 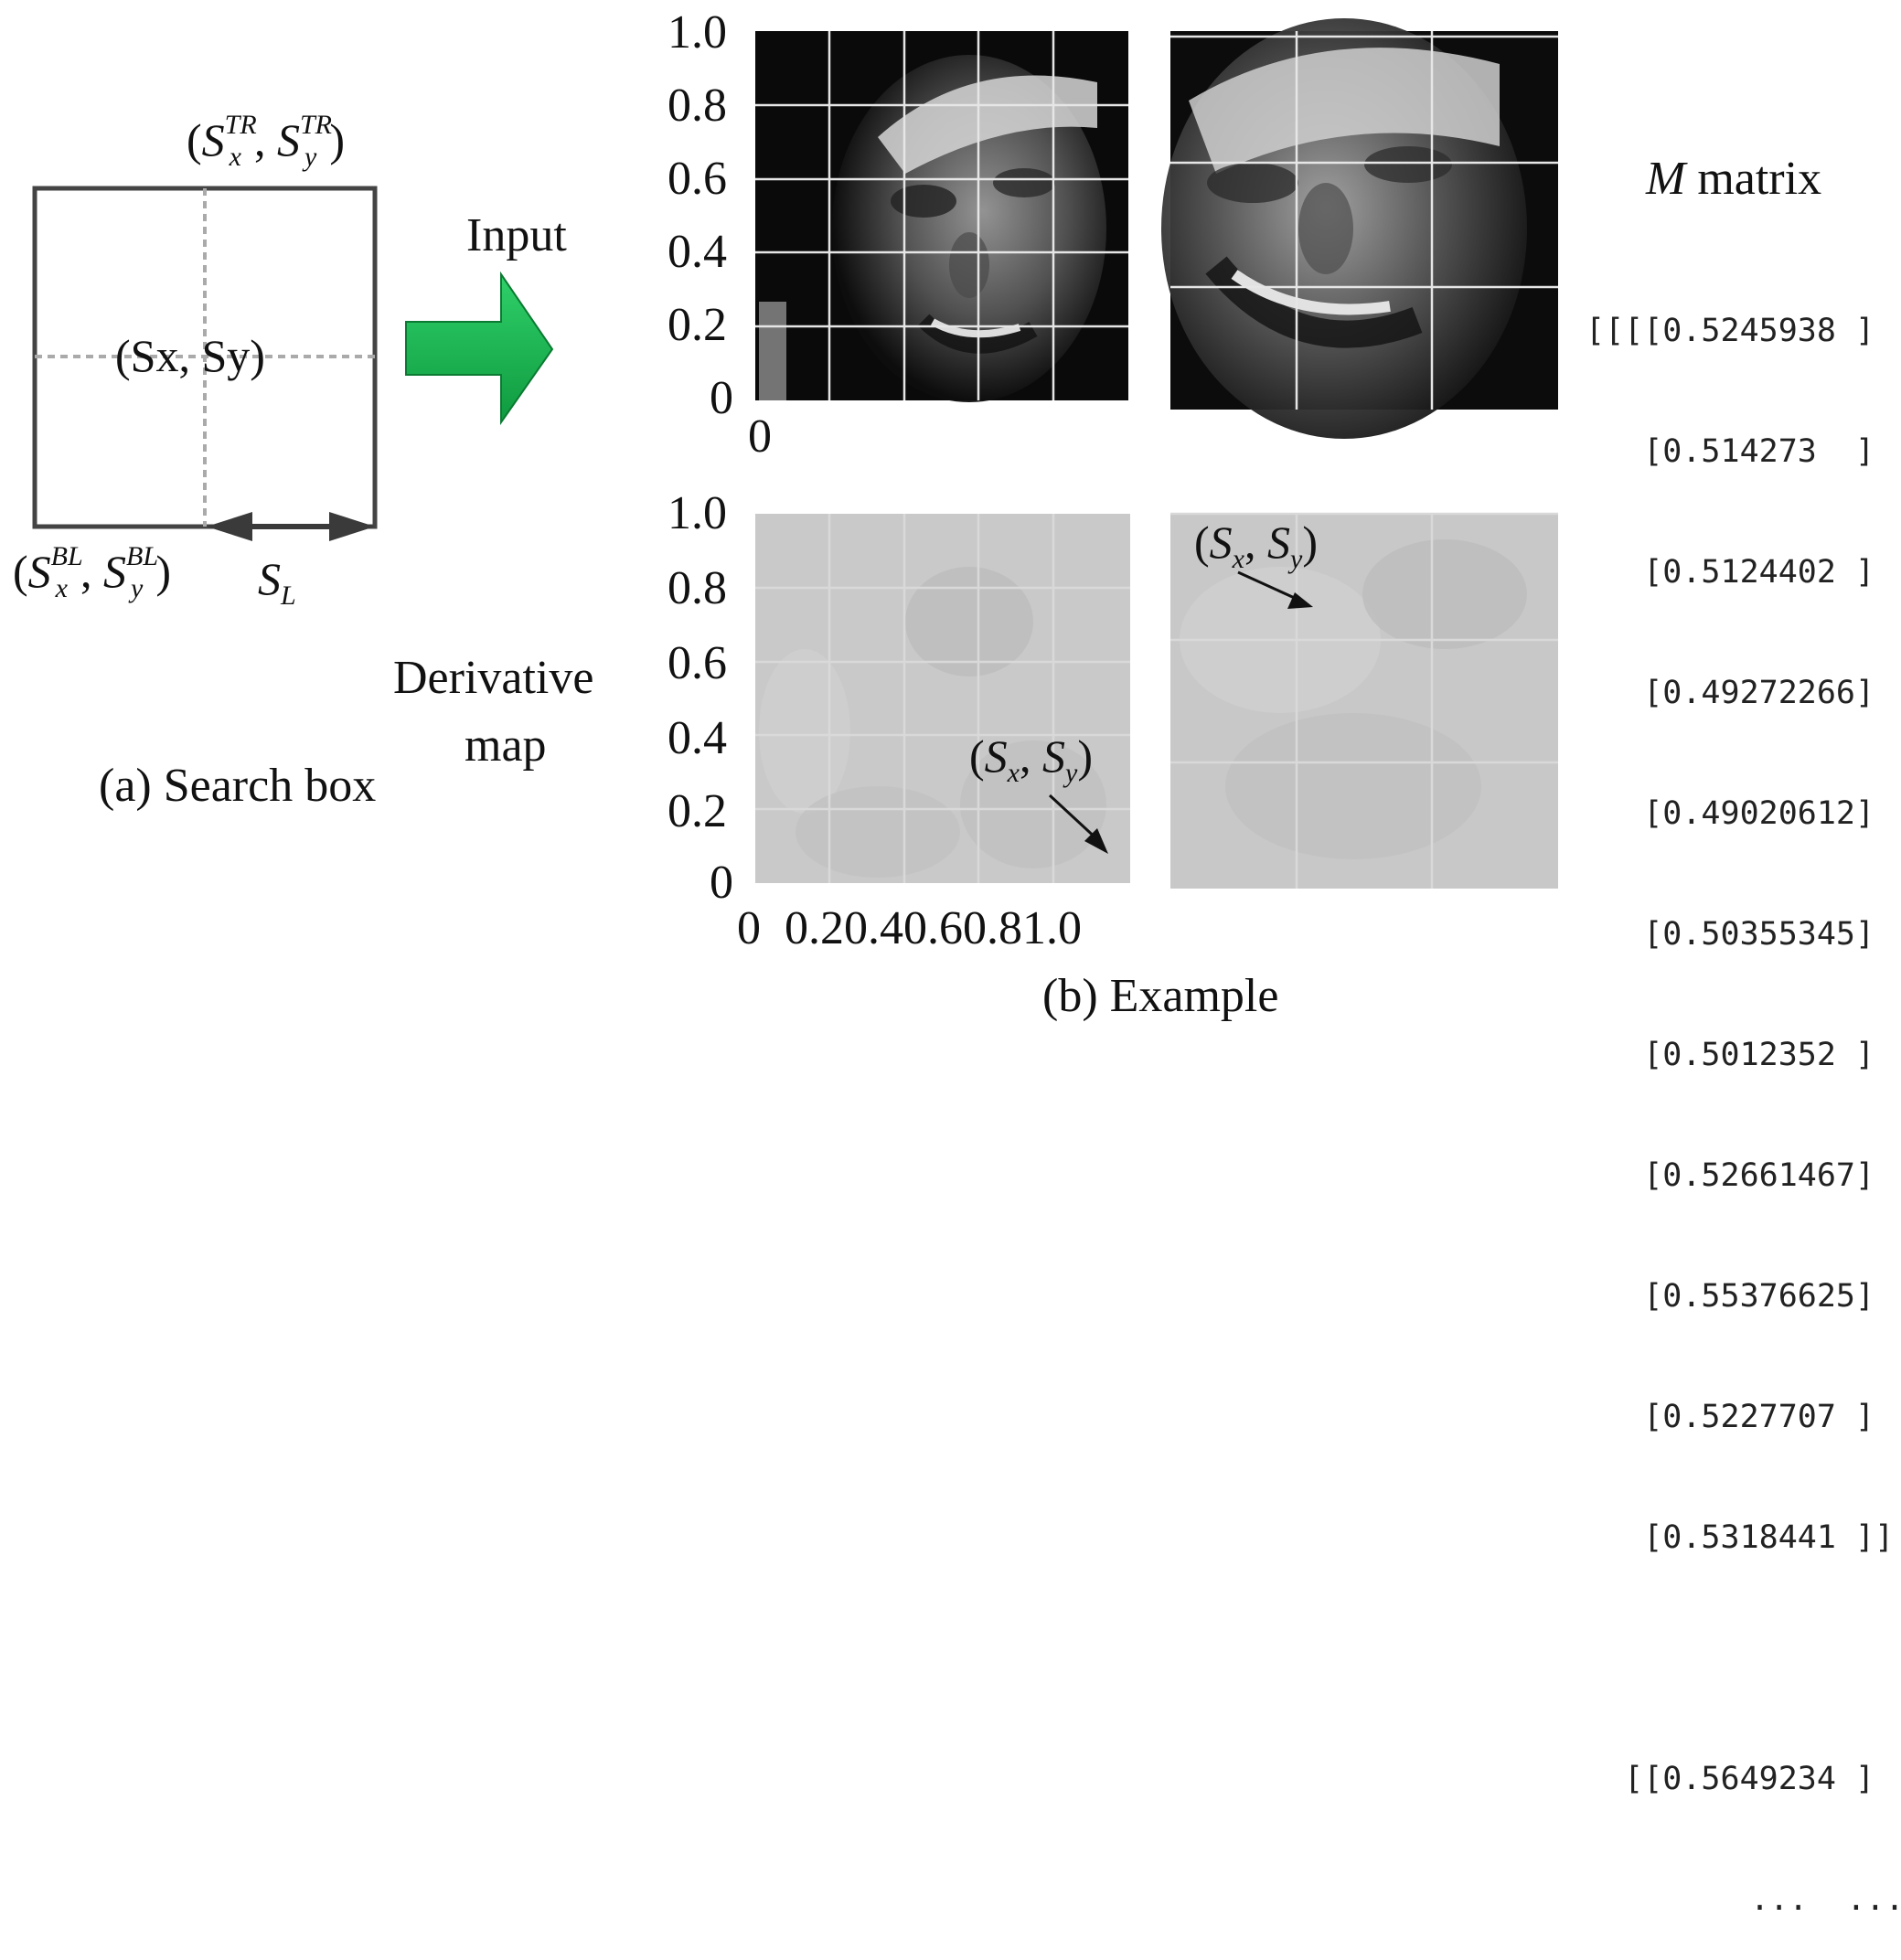 What do you see at coordinates (190, 355) in the screenshot?
I see `center-point-label: (Sx, Sy)` at bounding box center [190, 355].